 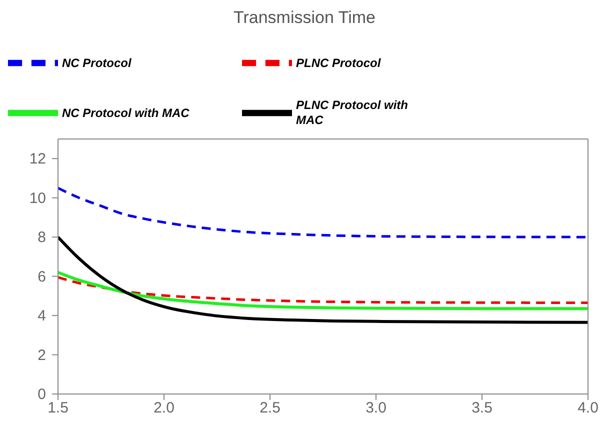 What do you see at coordinates (482, 408) in the screenshot?
I see `x-tick-label: 3.5` at bounding box center [482, 408].